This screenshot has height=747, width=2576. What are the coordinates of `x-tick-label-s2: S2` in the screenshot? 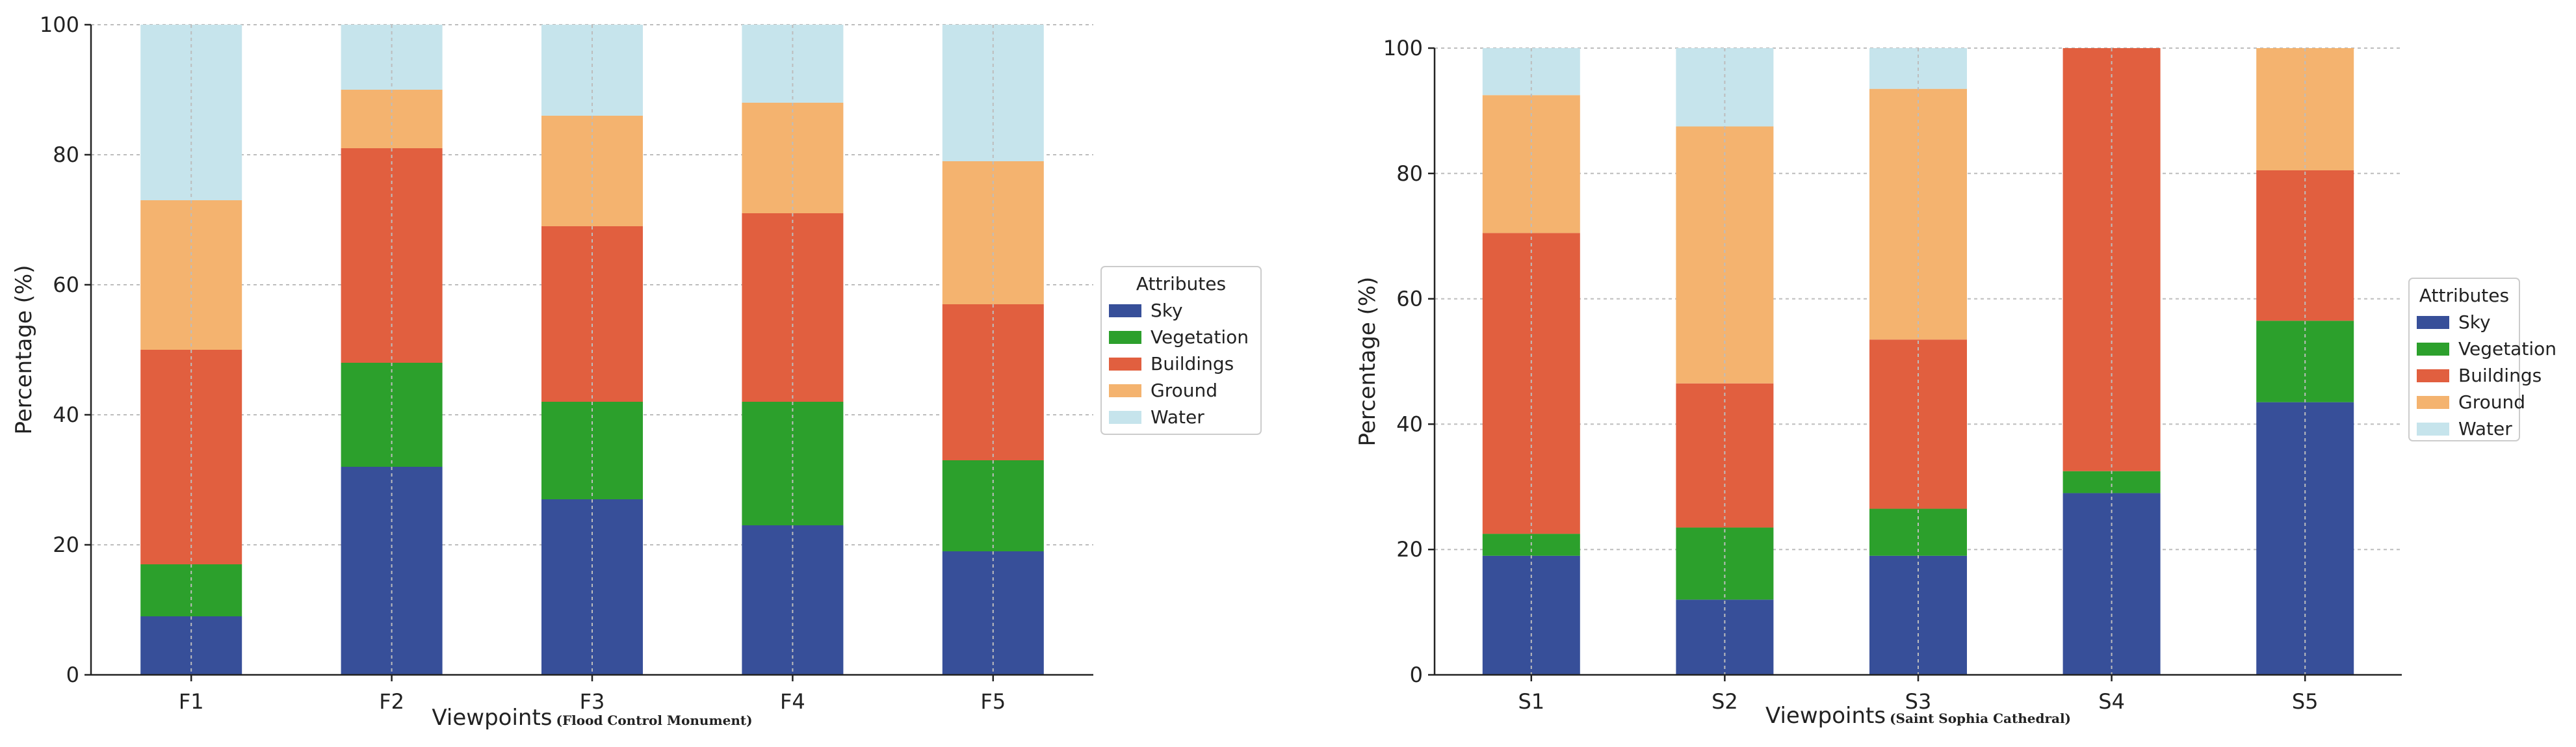 It's located at (1724, 701).